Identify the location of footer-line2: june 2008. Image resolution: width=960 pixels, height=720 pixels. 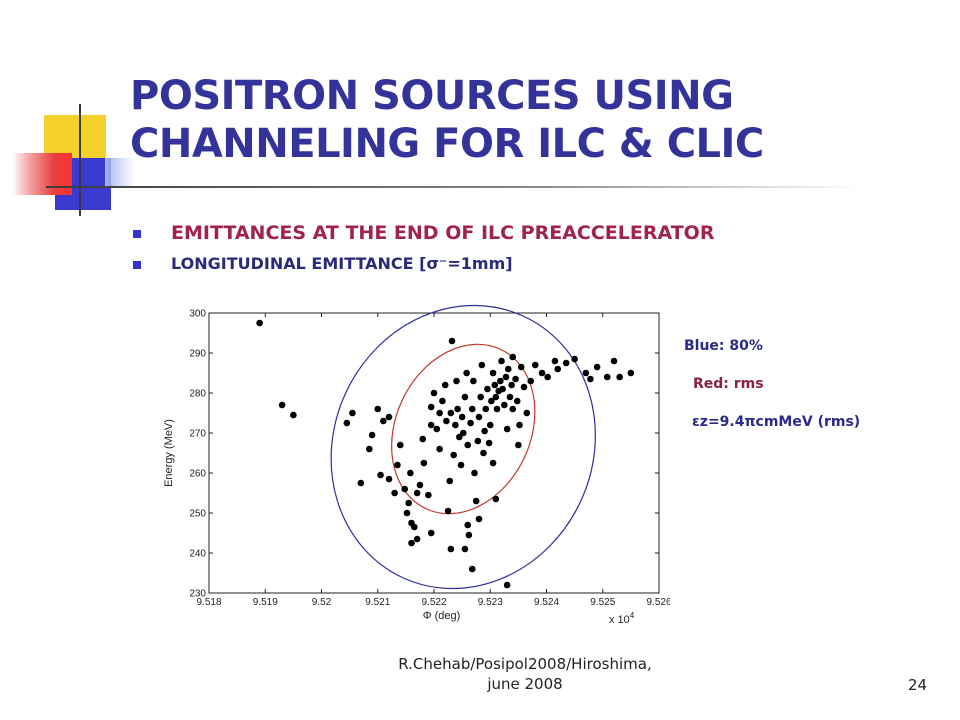
(525, 684).